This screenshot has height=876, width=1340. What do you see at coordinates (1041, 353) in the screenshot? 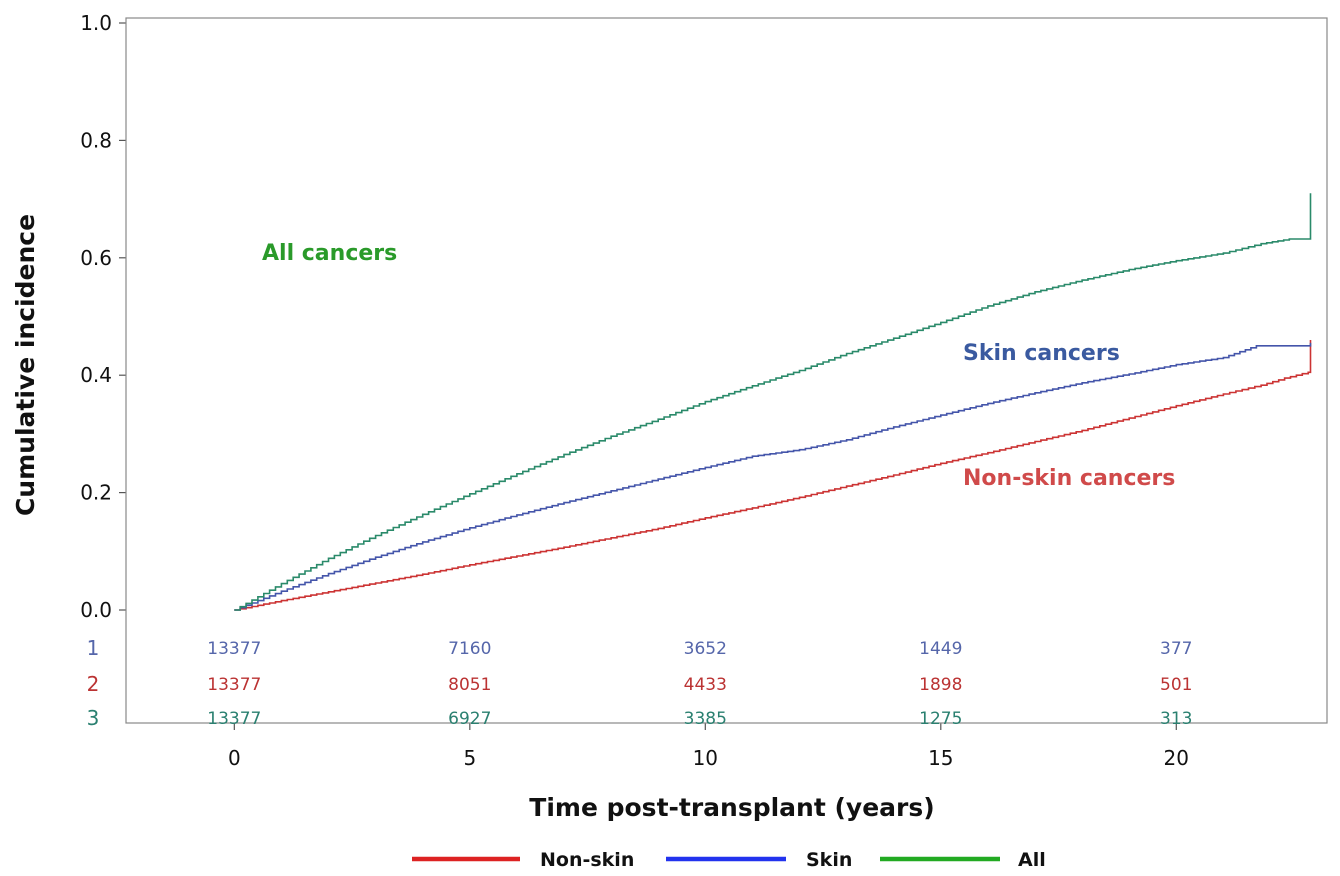
I see `annotation-skin: Skin cancers` at bounding box center [1041, 353].